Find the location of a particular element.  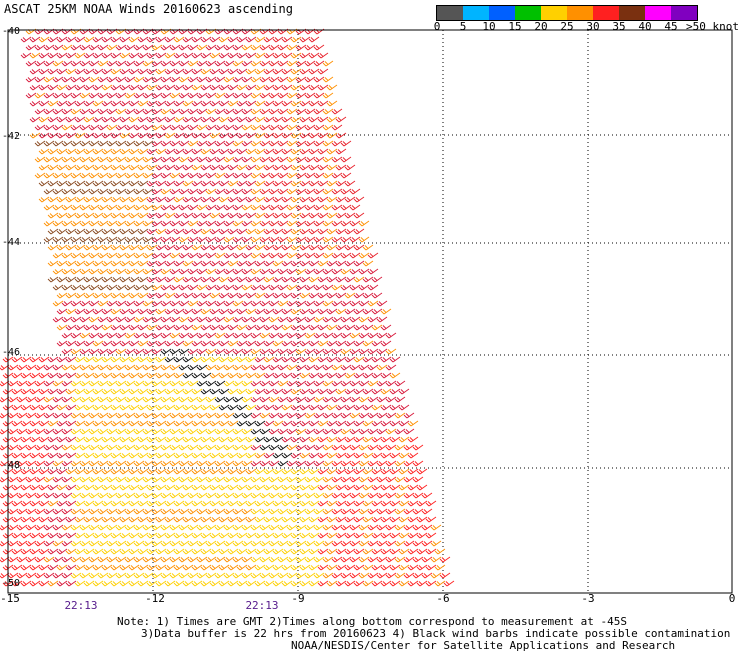

colorbar-tick-label: 40 is located at coordinates (645, 26).